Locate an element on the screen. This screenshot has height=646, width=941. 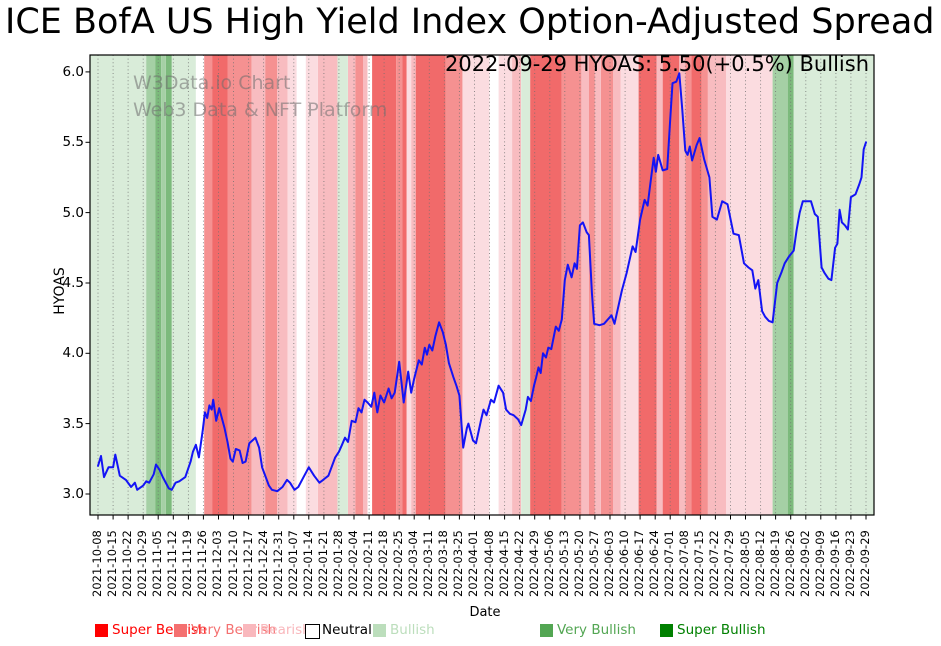
y-tick-label: 4.0 is located at coordinates (73, 353).